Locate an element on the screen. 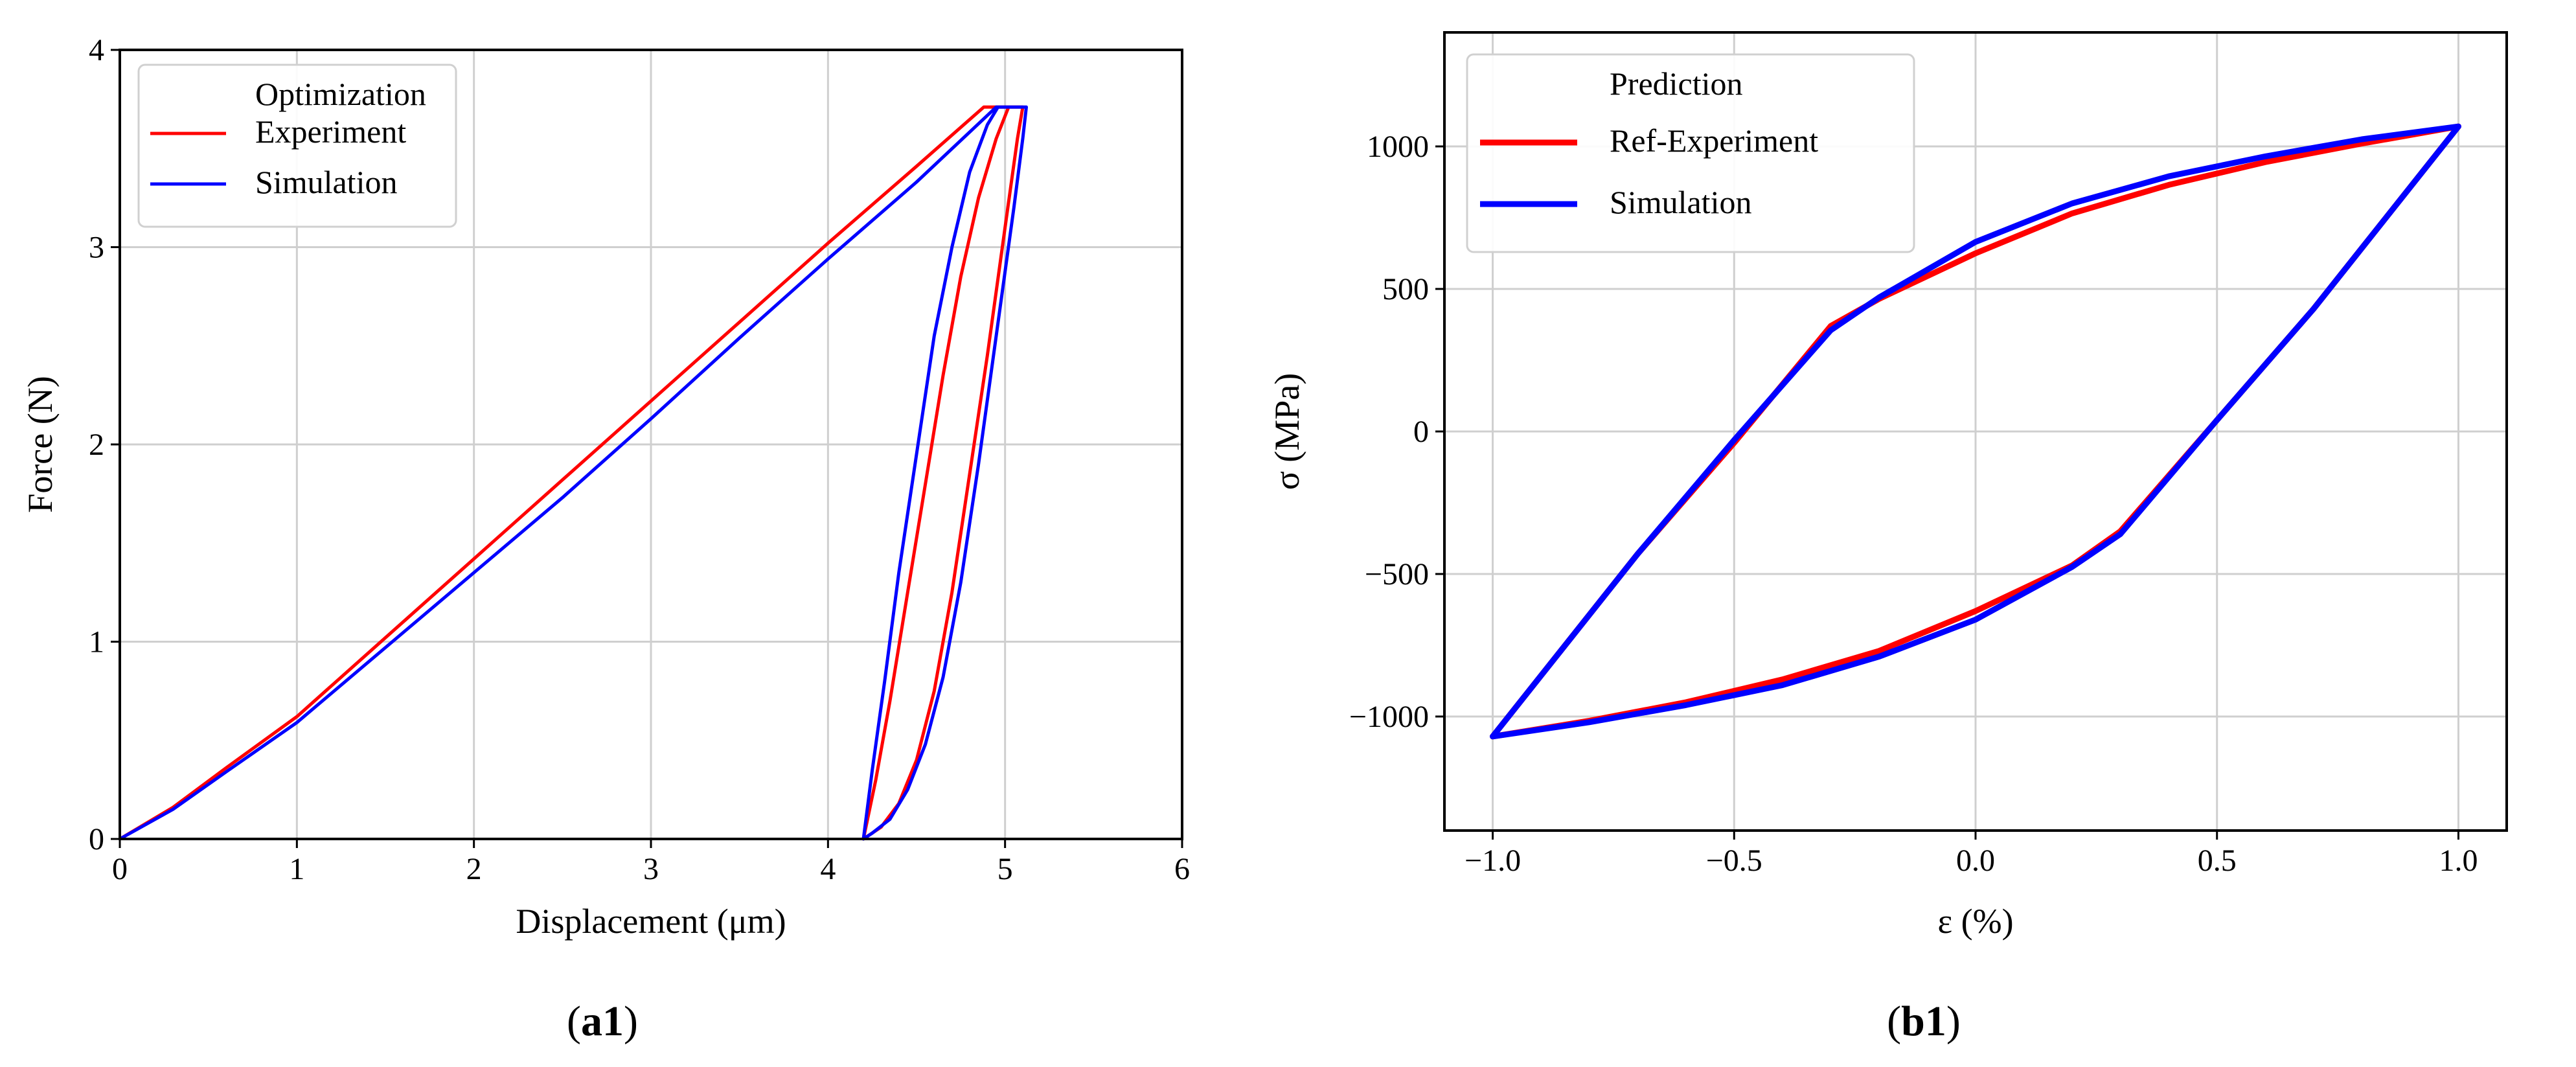  x-tick-label: 0.5 is located at coordinates (2217, 860).